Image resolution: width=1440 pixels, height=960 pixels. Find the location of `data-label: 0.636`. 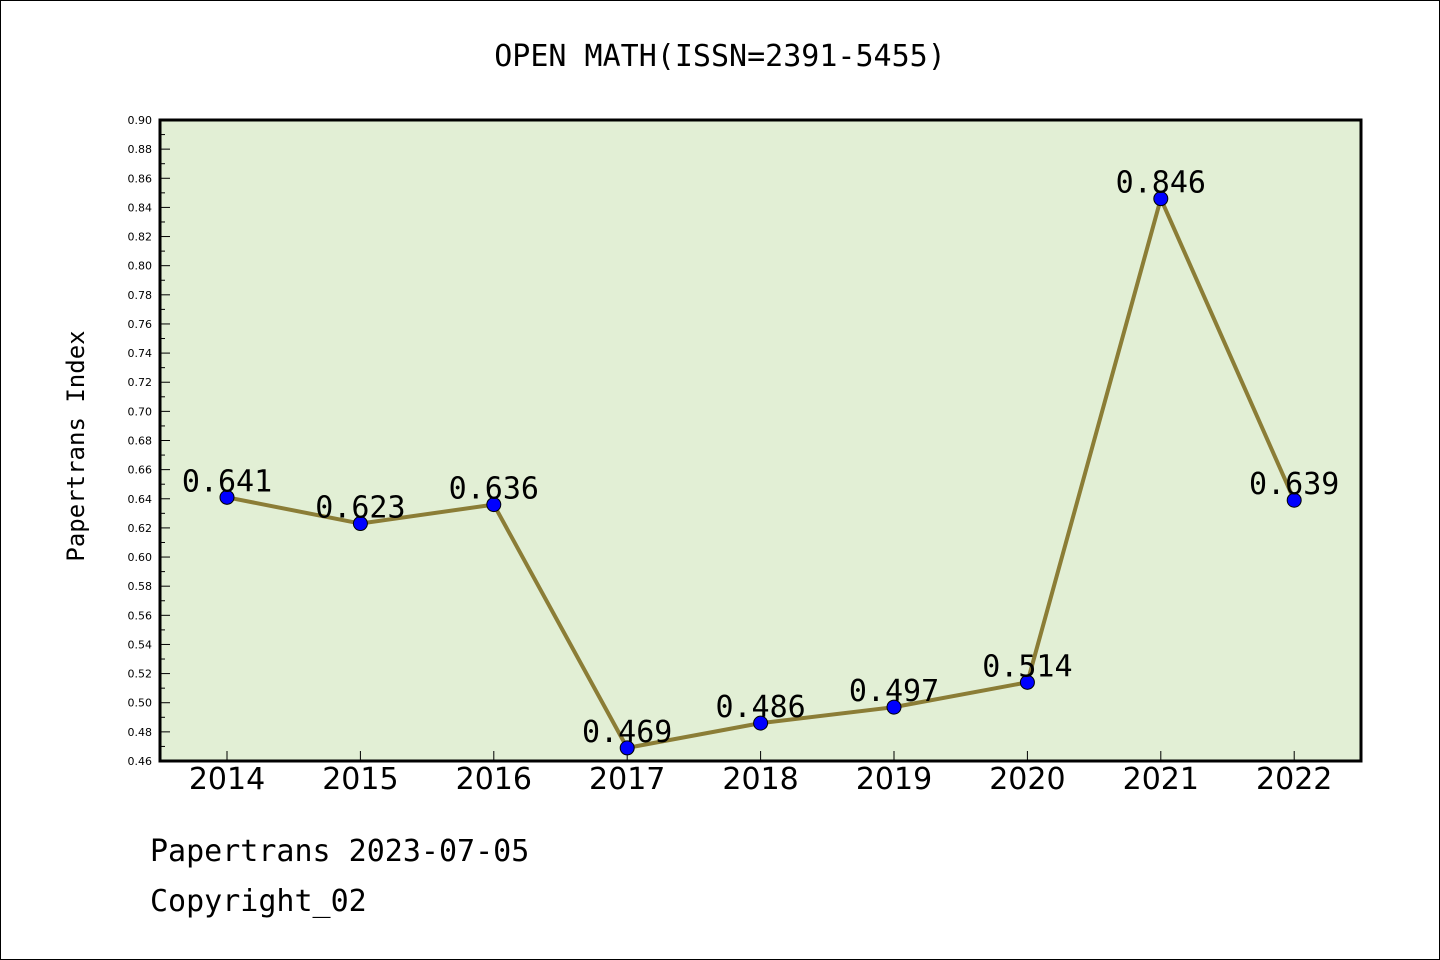

data-label: 0.636 is located at coordinates (494, 489).